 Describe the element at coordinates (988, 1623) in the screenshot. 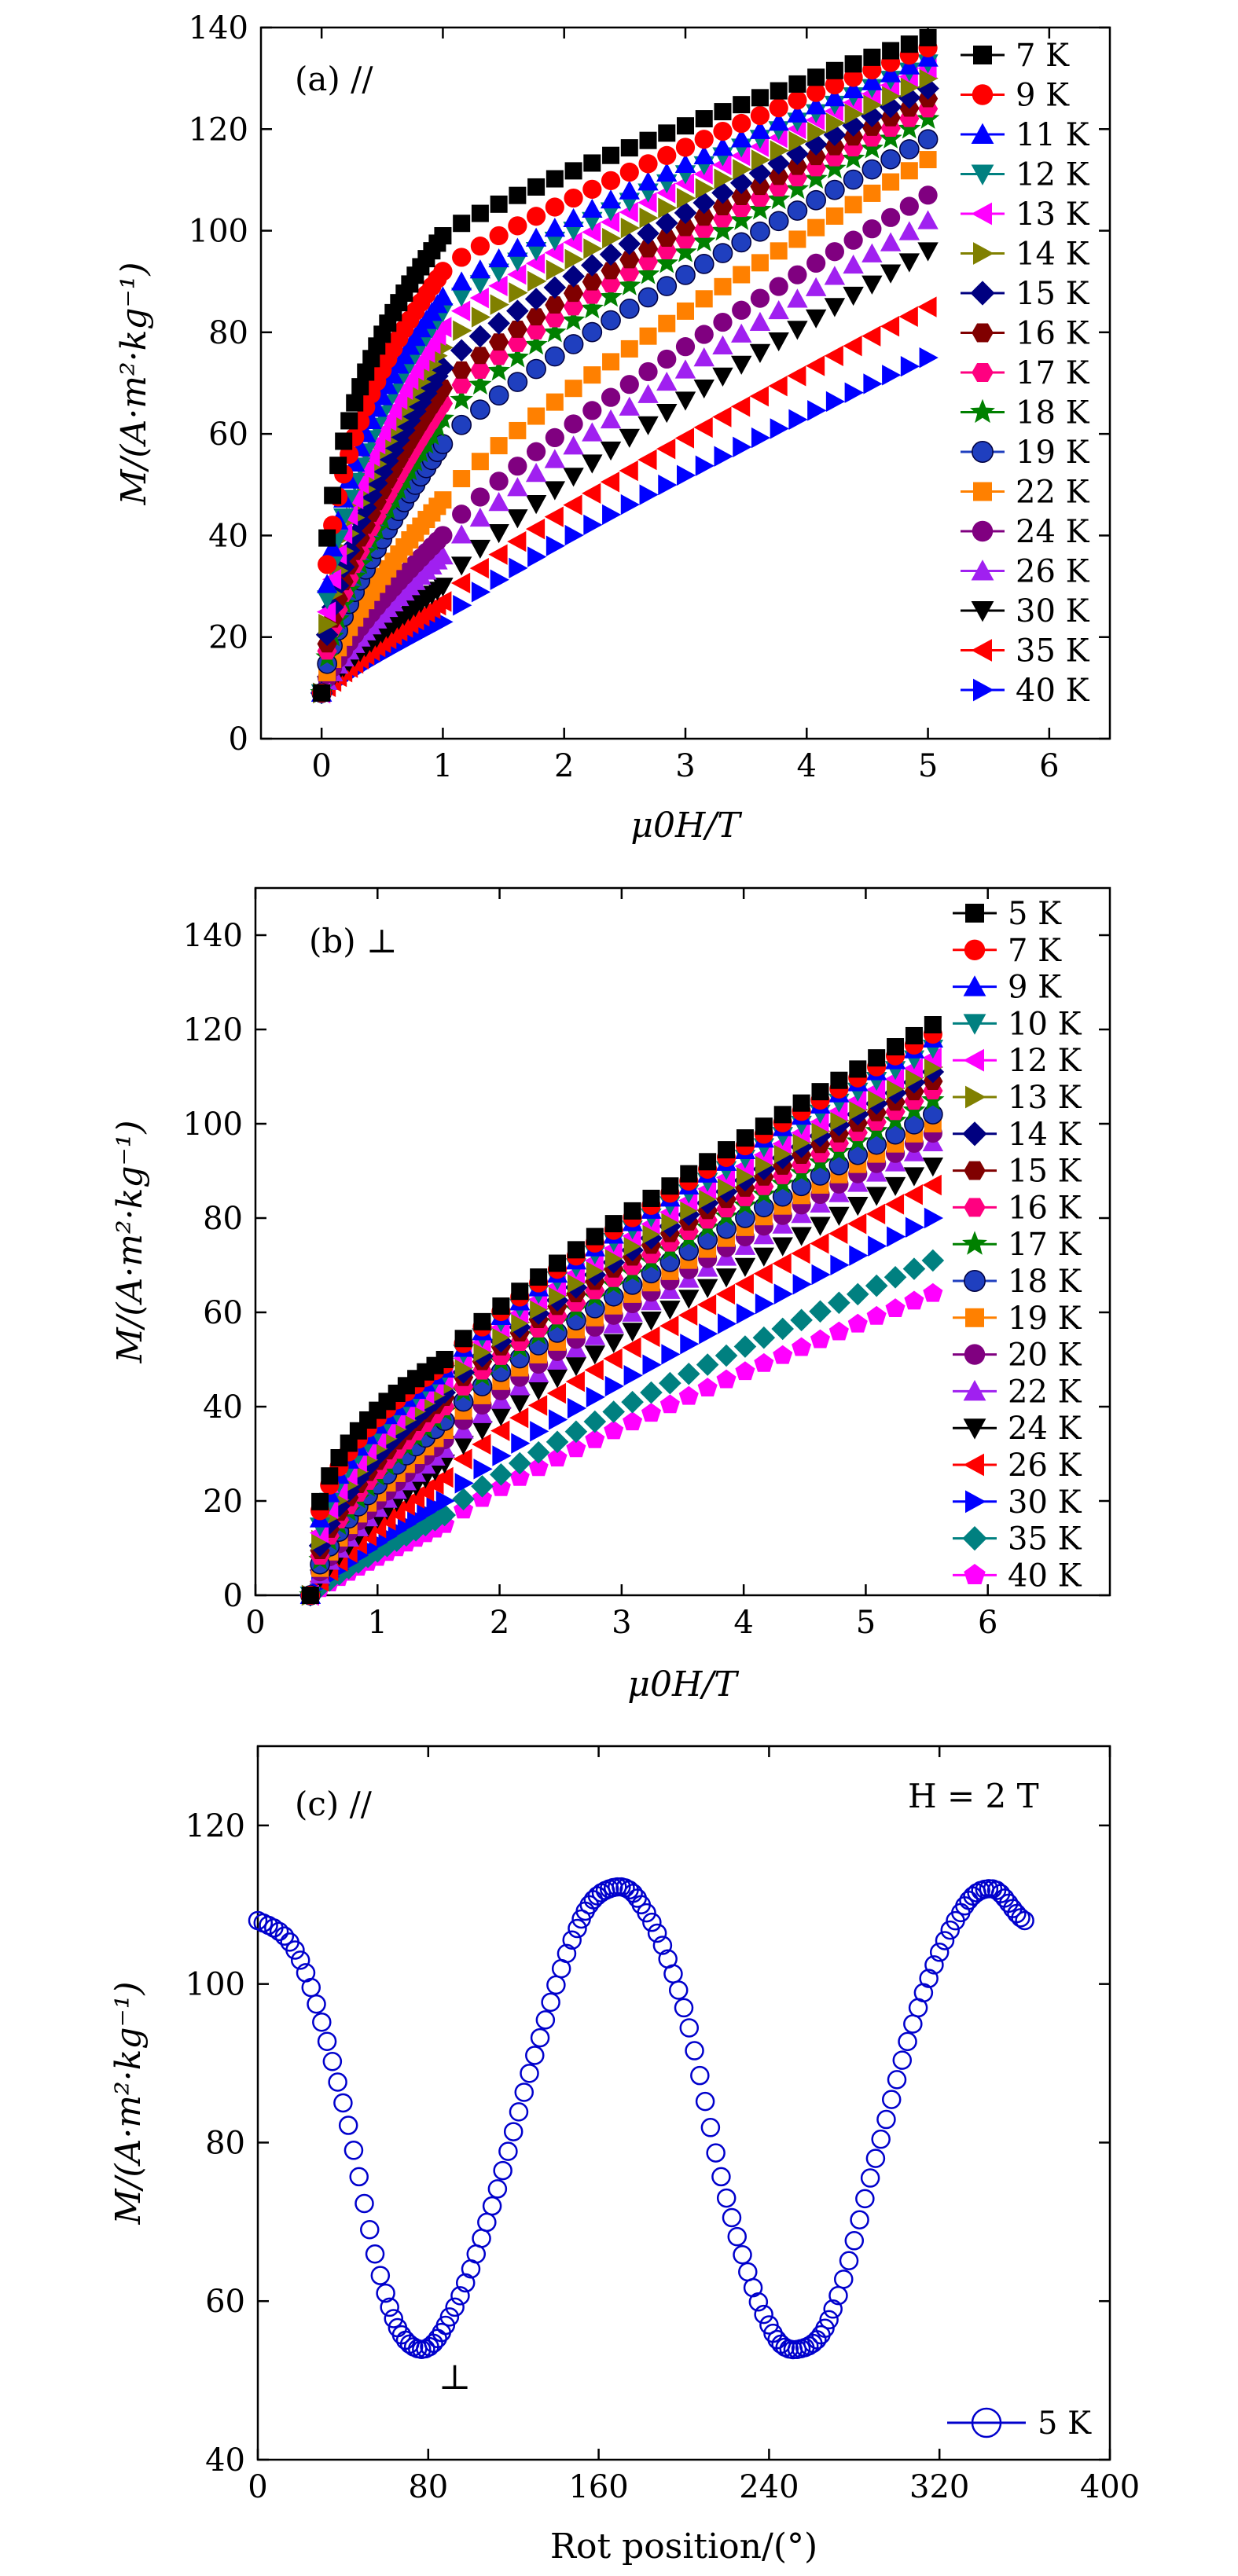

I see `panel-b-x-tick-label: 6` at that location.